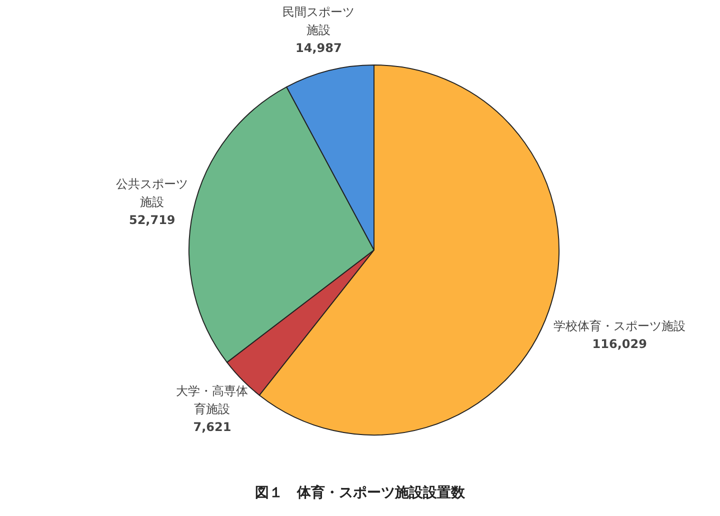 Image resolution: width=720 pixels, height=516 pixels. Describe the element at coordinates (152, 193) in the screenshot. I see `slice-label: 公共スポーツ施設` at that location.